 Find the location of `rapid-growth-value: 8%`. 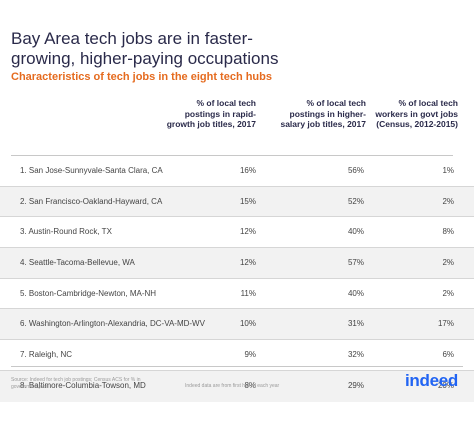

rapid-growth-value: 8% is located at coordinates (250, 385).